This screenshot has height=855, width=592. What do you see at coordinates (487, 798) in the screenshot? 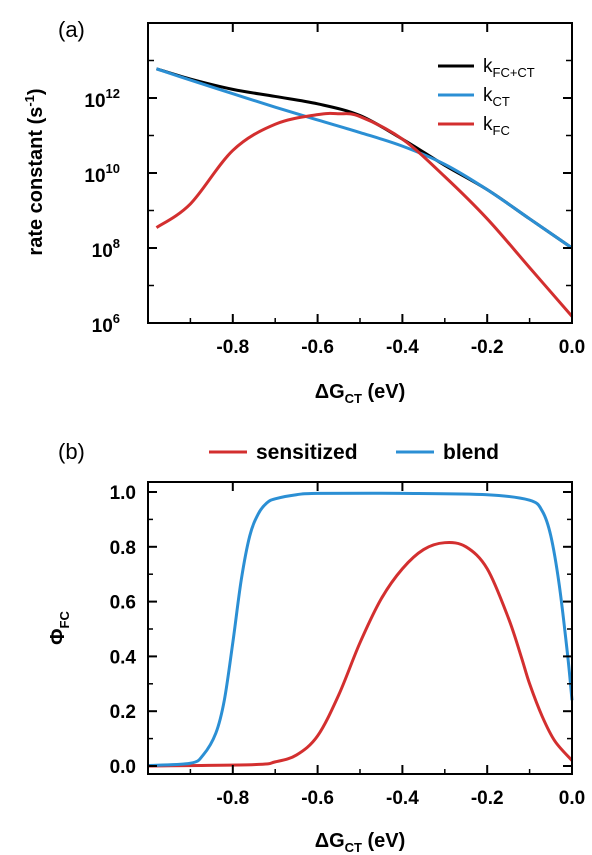
I see `panel-b-x-tick-label: -0.2` at bounding box center [487, 798].